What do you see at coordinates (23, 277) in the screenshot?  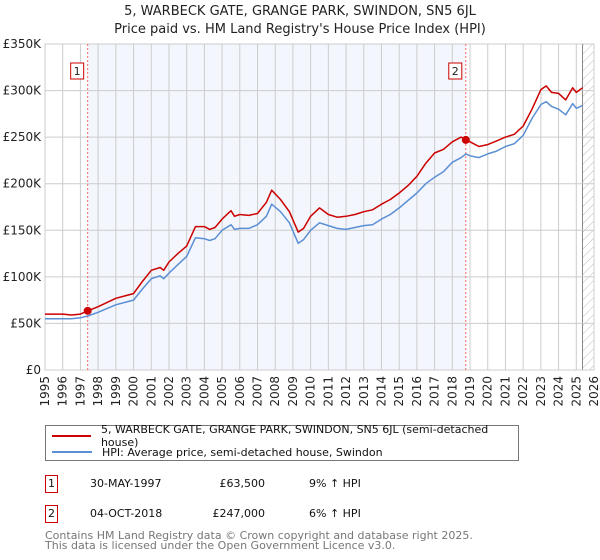 I see `y-tick-label: £100K` at bounding box center [23, 277].